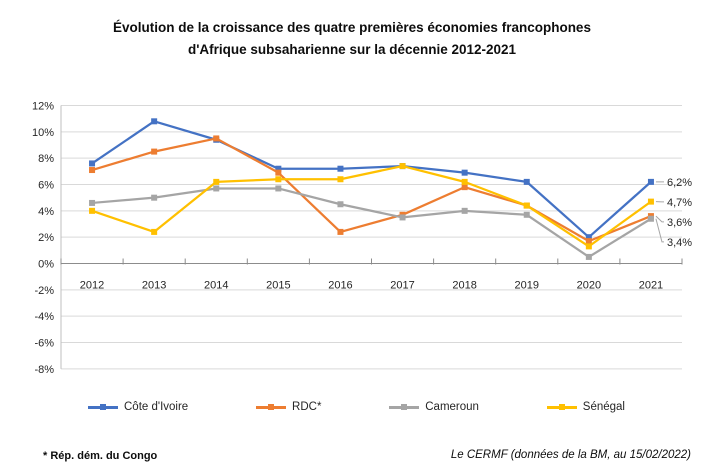 The width and height of the screenshot is (704, 468). Describe the element at coordinates (44, 370) in the screenshot. I see `y-axis-label: -8%` at that location.